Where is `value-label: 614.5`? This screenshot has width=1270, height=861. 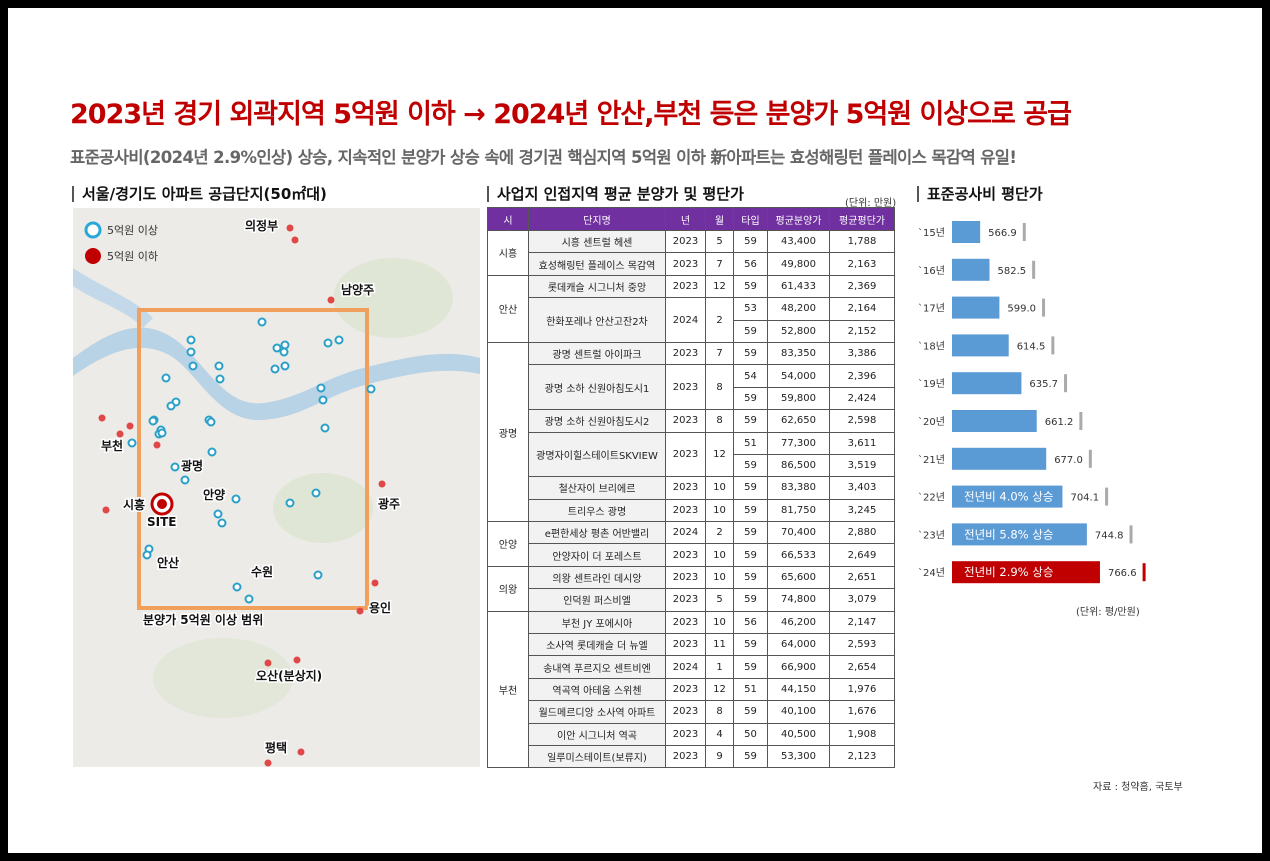
value-label: 614.5 is located at coordinates (1031, 346).